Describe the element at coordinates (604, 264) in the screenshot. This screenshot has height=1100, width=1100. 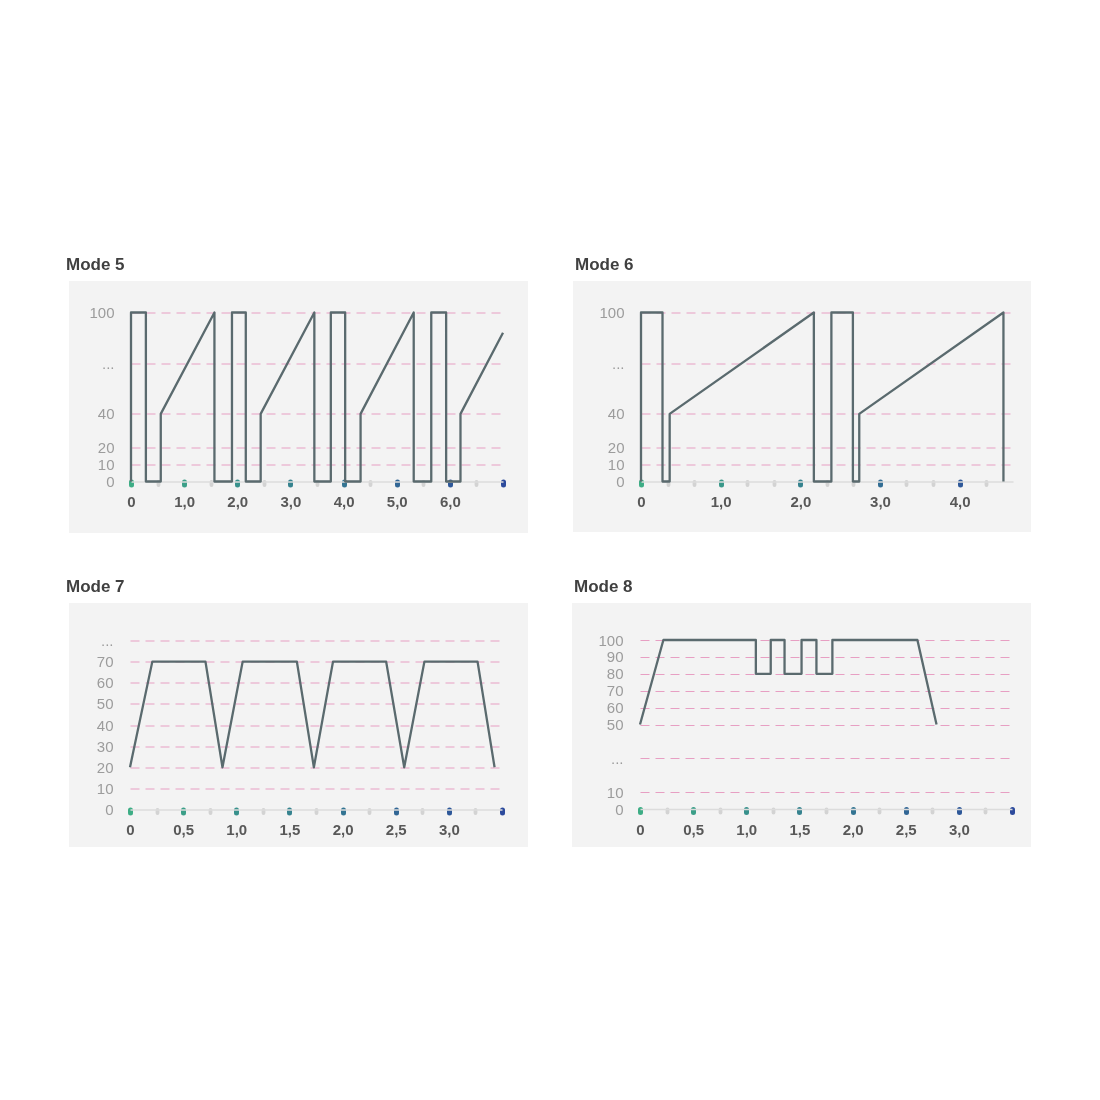
I see `chart-title: Mode 6` at that location.